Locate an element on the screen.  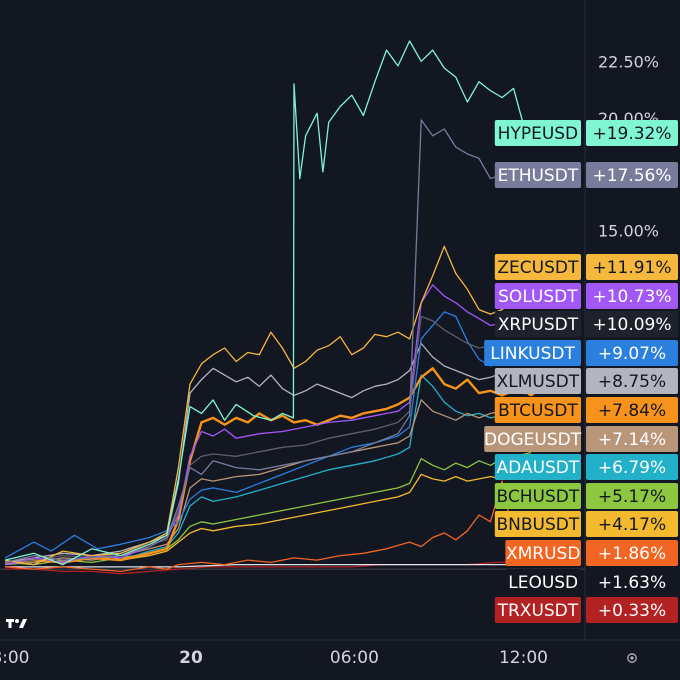
x-tick-label: 06:00 is located at coordinates (354, 658).